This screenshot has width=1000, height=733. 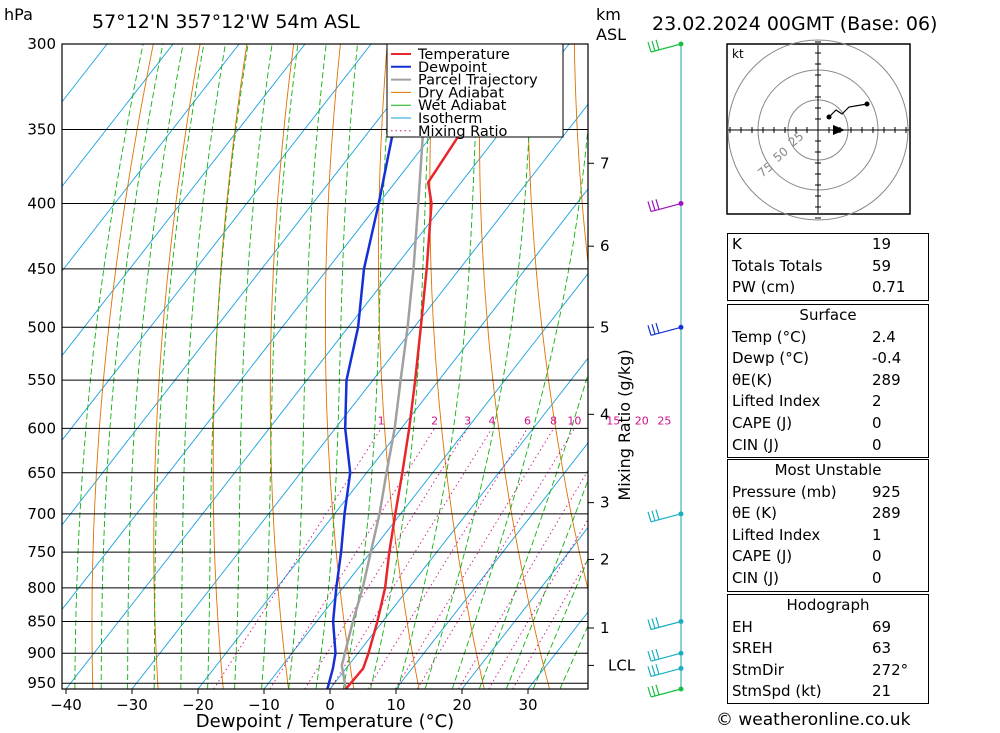 I want to click on km-tick-label: 2, so click(x=605, y=559).